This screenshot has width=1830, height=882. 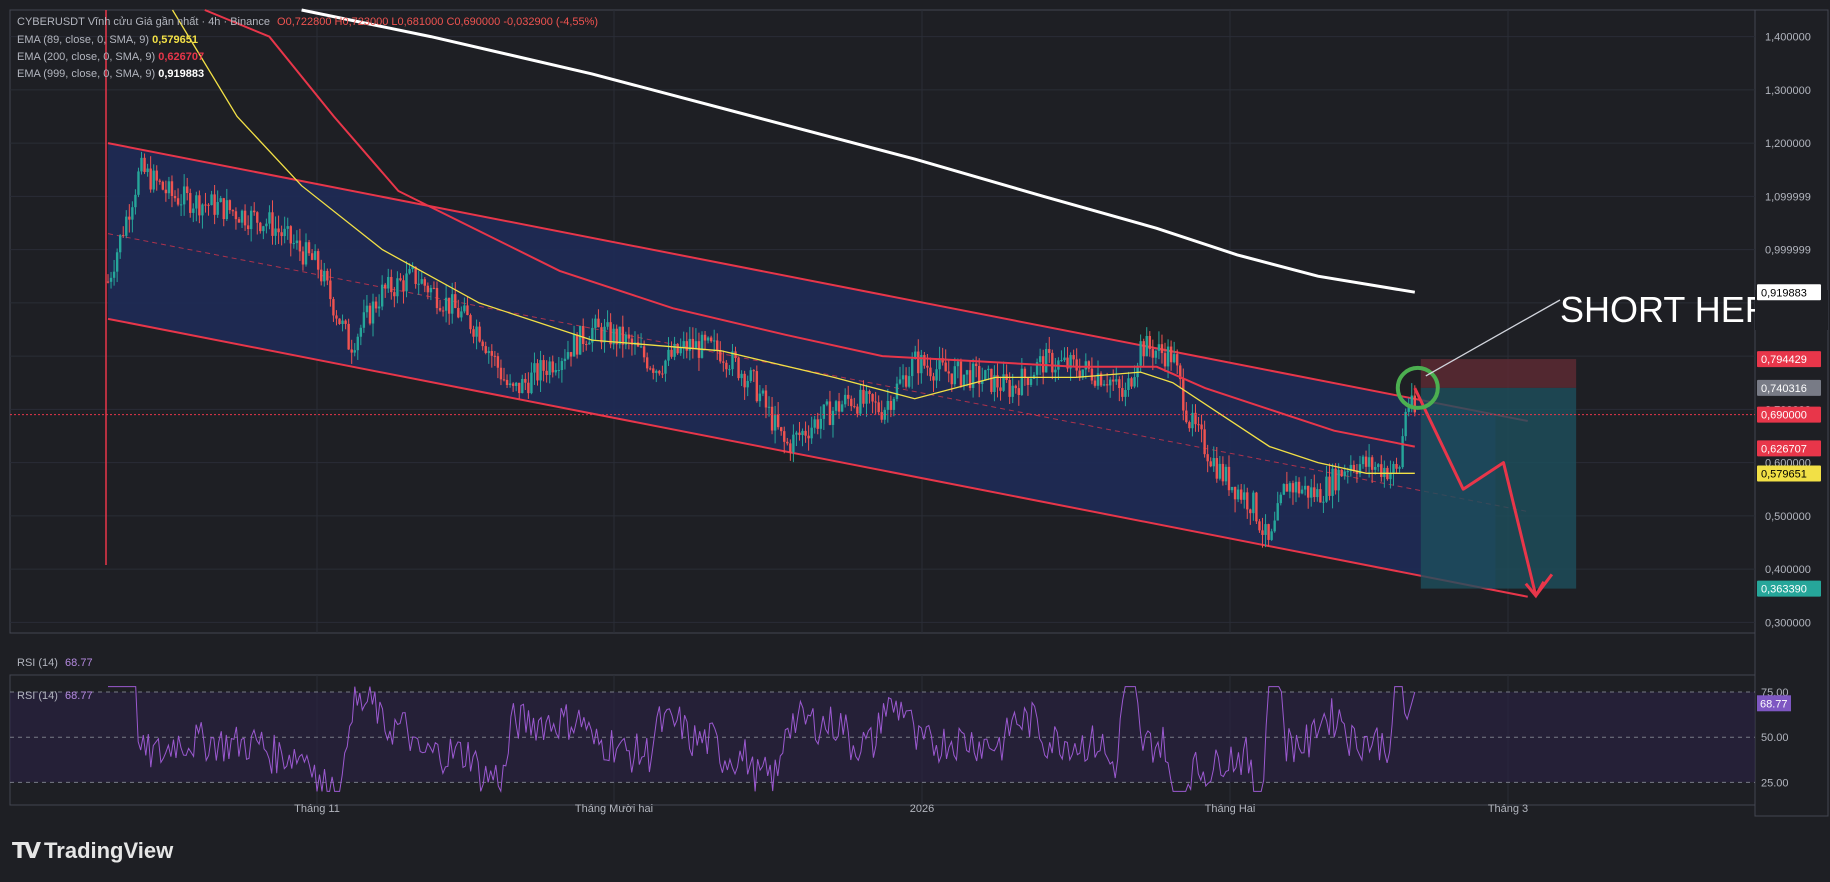 What do you see at coordinates (1230, 809) in the screenshot?
I see `x-tick-label: Tháng Hai` at bounding box center [1230, 809].